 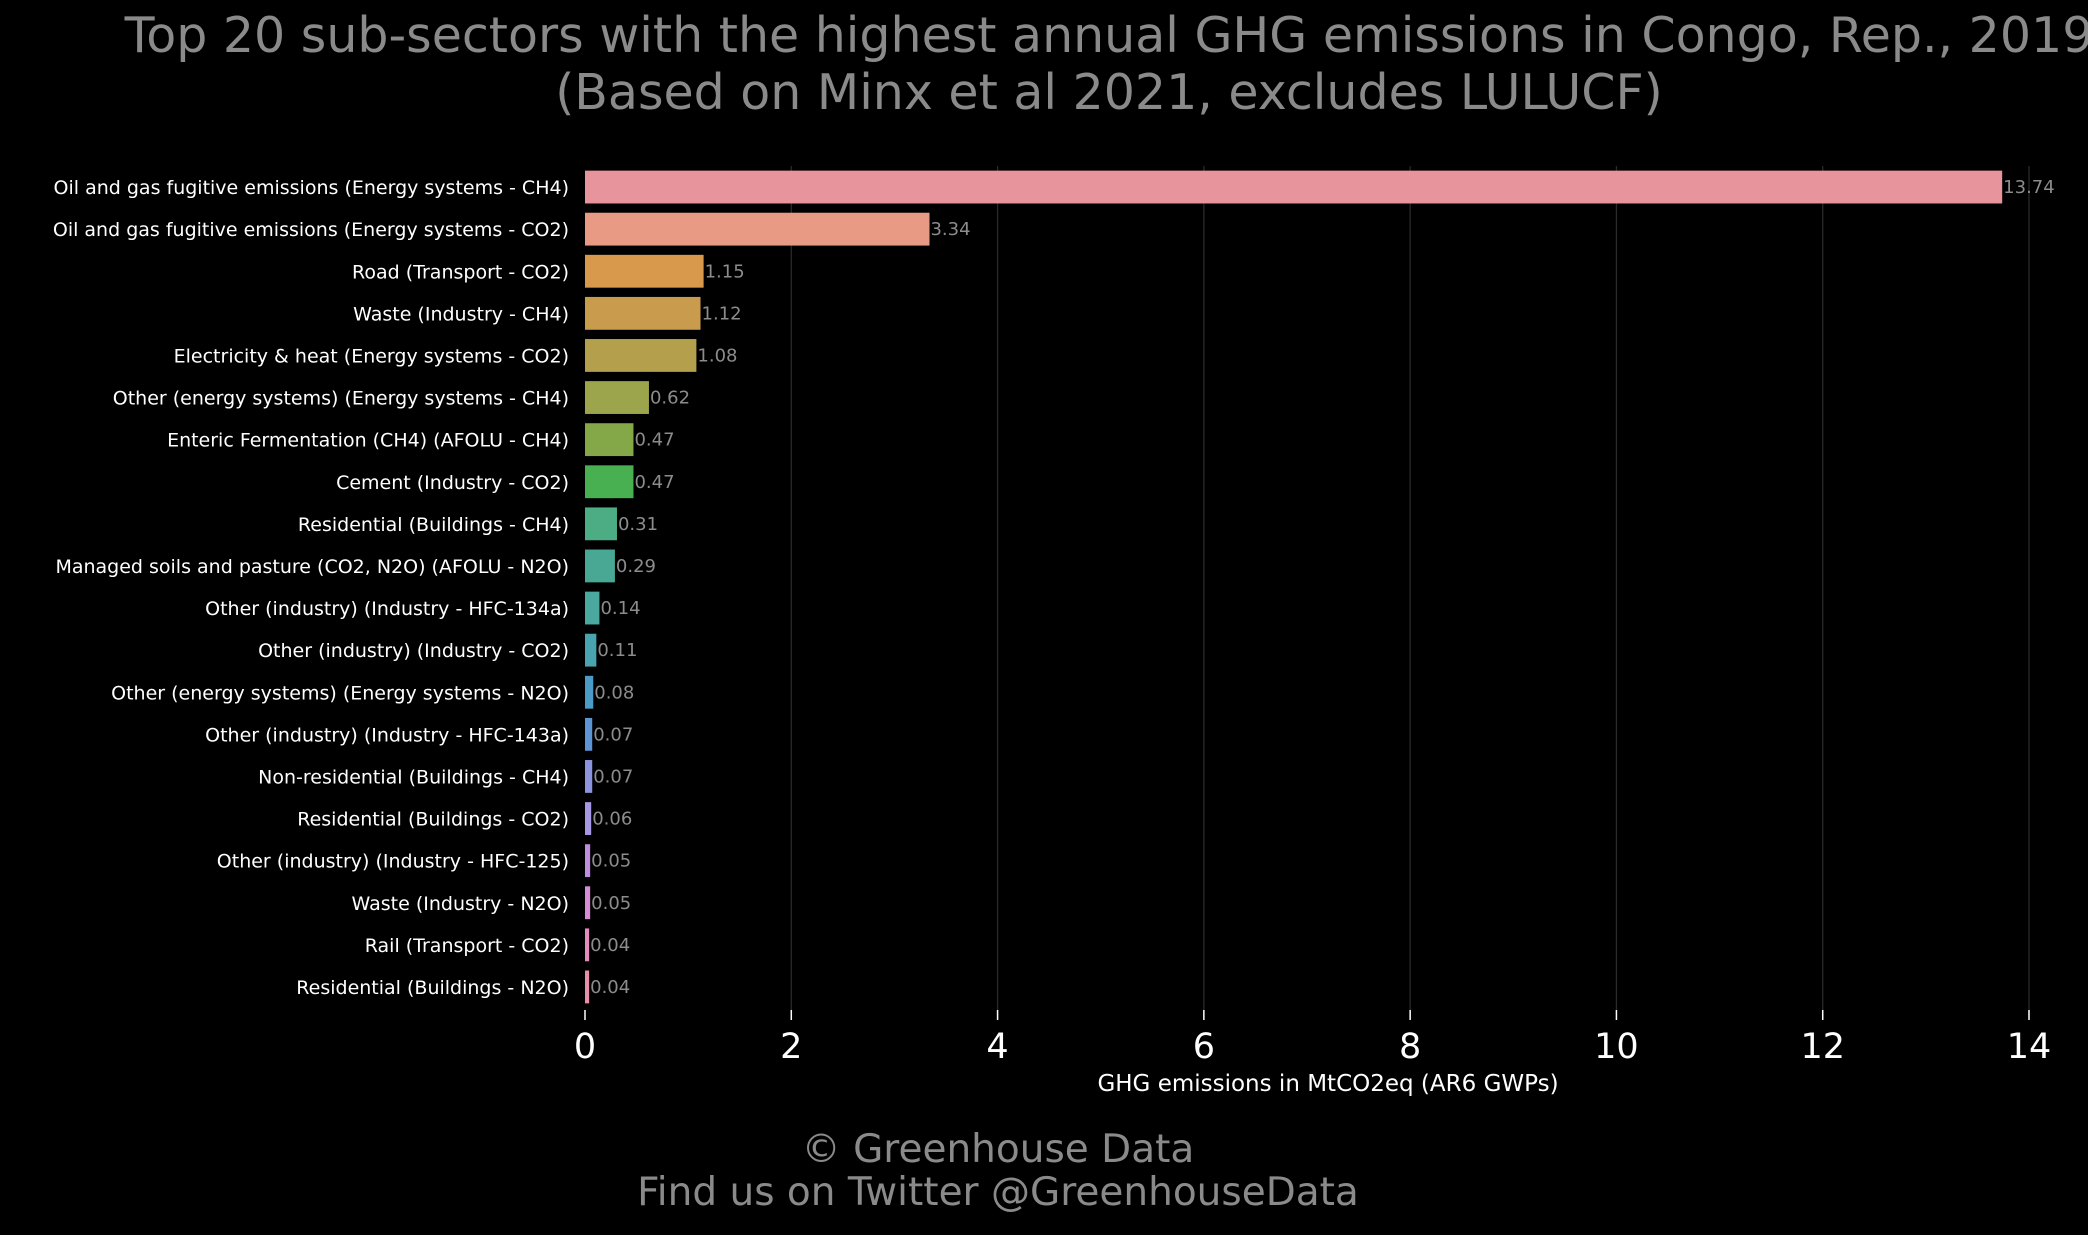 What do you see at coordinates (612, 819) in the screenshot?
I see `data-label: 0.06` at bounding box center [612, 819].